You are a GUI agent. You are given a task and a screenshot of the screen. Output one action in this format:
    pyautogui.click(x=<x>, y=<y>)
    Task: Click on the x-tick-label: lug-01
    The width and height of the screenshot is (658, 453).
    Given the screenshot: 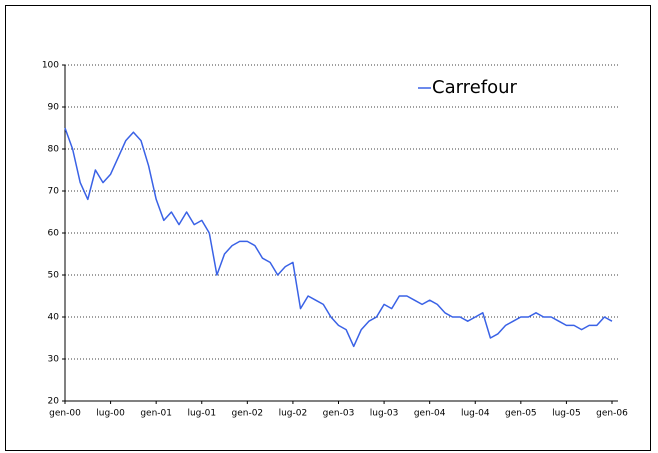 What is the action you would take?
    pyautogui.click(x=201, y=414)
    